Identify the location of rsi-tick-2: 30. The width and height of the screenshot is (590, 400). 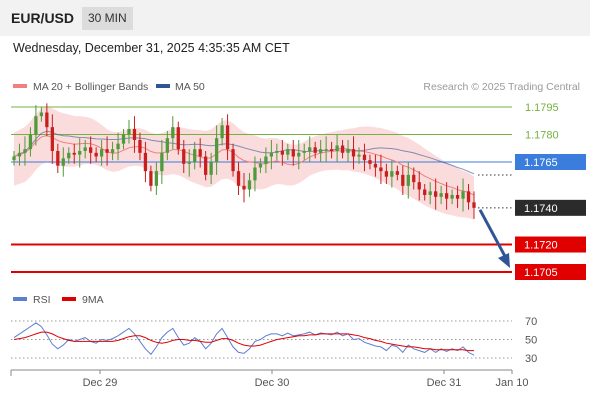
(531, 359).